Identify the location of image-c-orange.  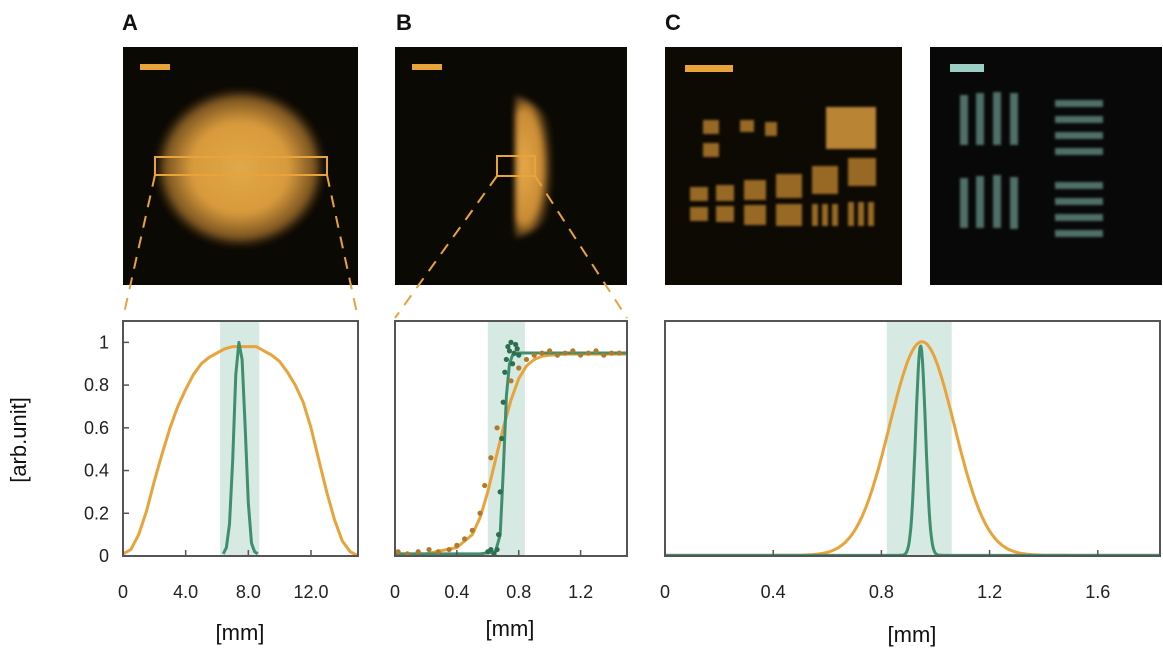
(783, 166).